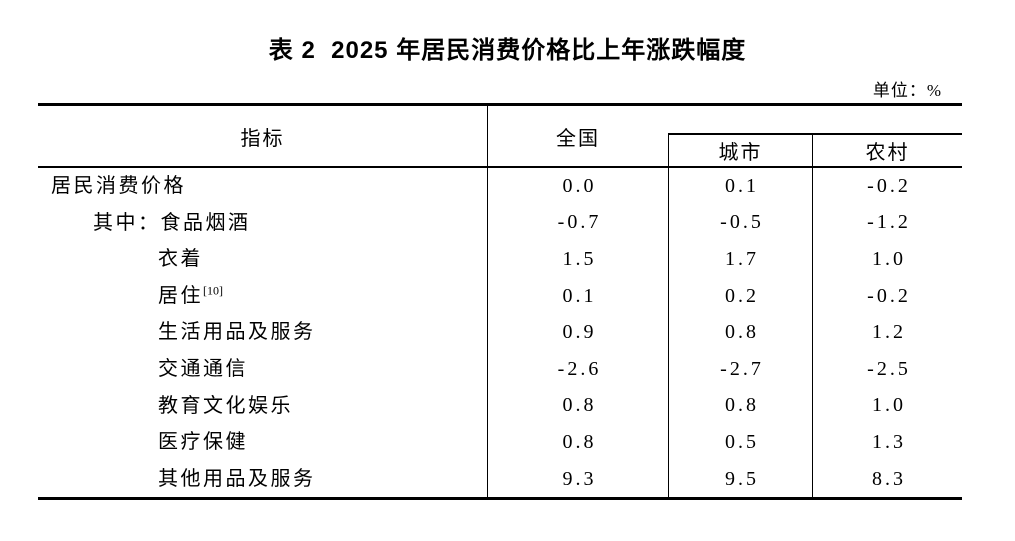 The width and height of the screenshot is (1015, 541). Describe the element at coordinates (262, 442) in the screenshot. I see `row-label-cell: 医疗保健` at that location.